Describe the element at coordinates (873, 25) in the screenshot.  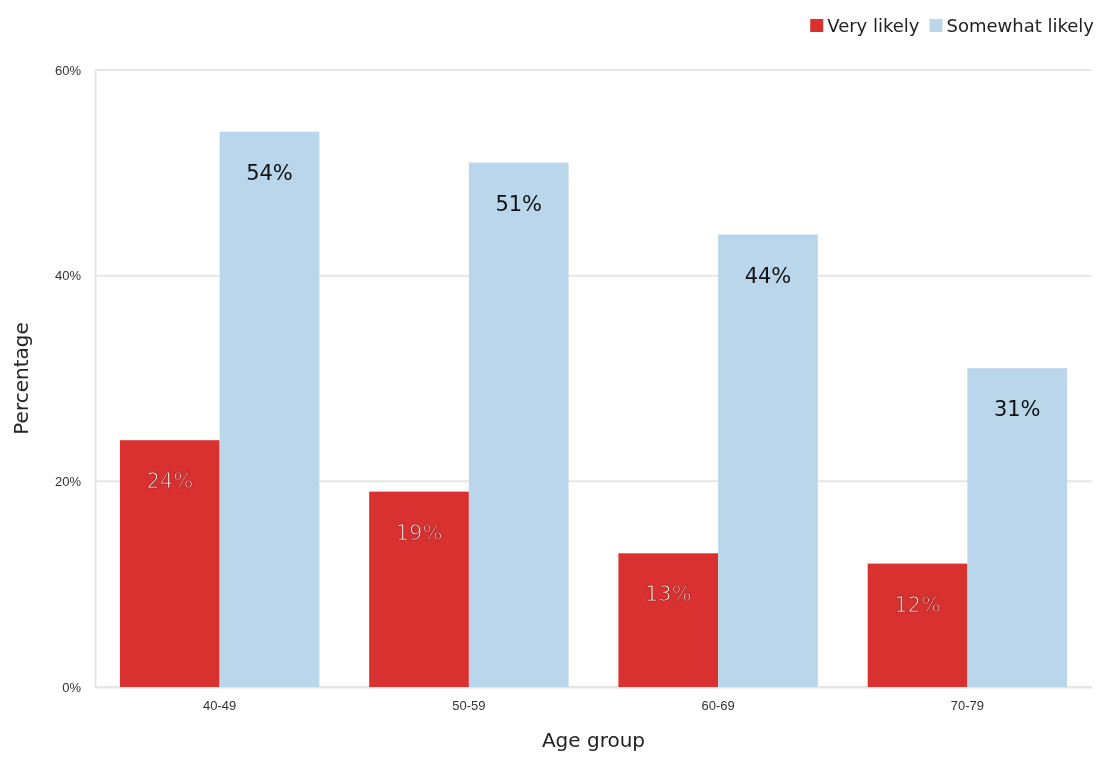
I see `legend-label: Very likely` at that location.